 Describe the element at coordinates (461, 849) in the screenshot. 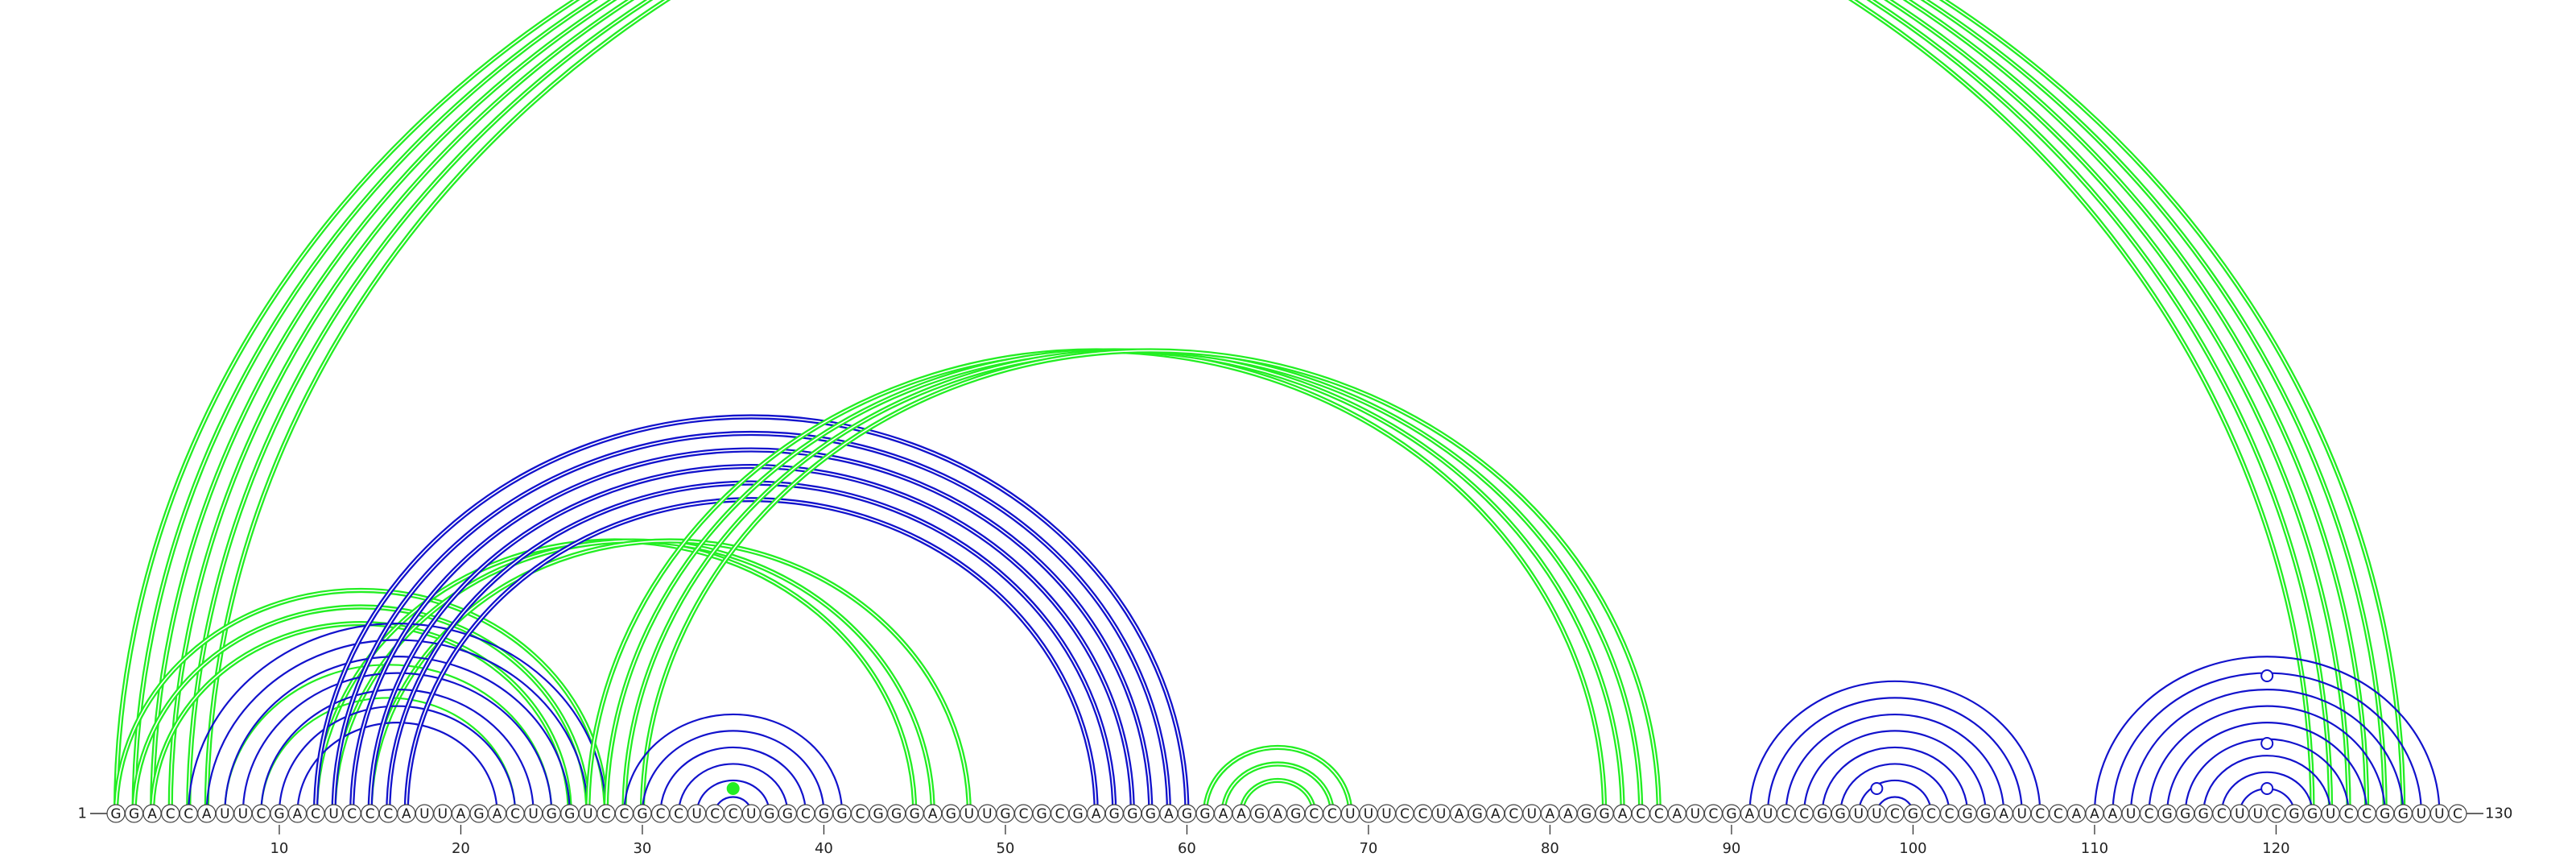

I see `tick-label: 20` at that location.